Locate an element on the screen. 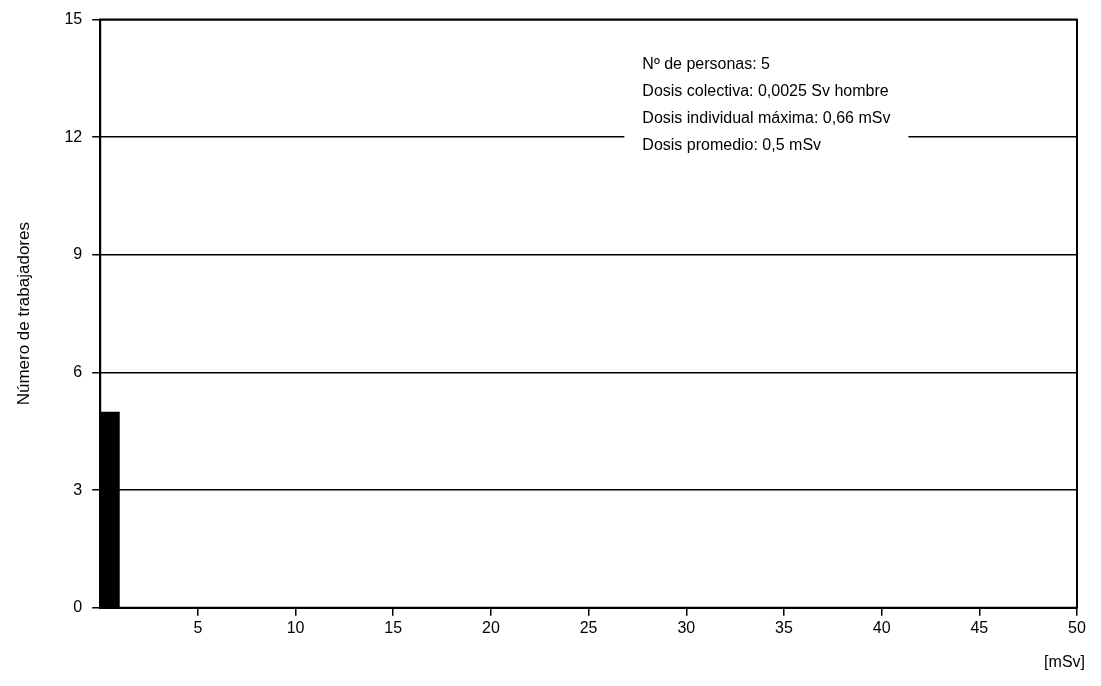 Image resolution: width=1101 pixels, height=686 pixels. y-tick-label: 3 is located at coordinates (78, 489).